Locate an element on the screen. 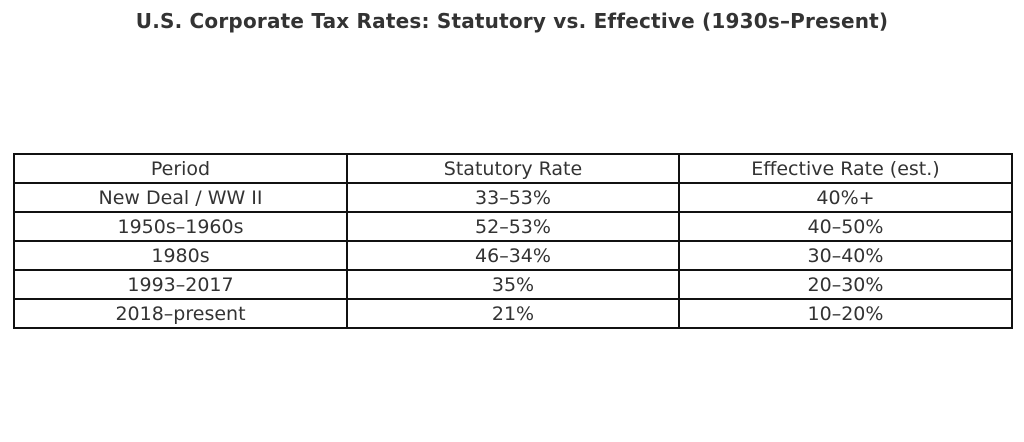  effective-rate-cell: 40%+ is located at coordinates (845, 197).